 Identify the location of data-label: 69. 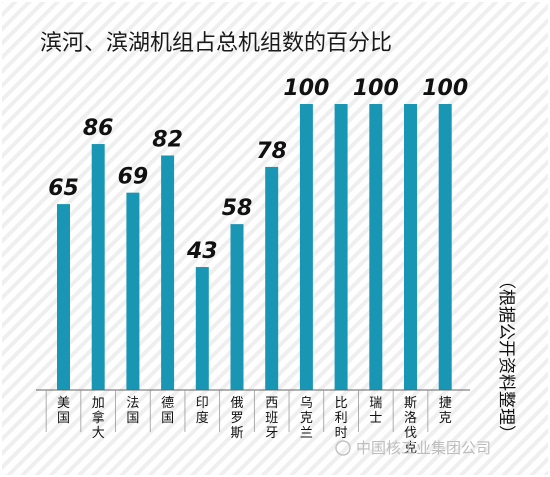
(133, 177).